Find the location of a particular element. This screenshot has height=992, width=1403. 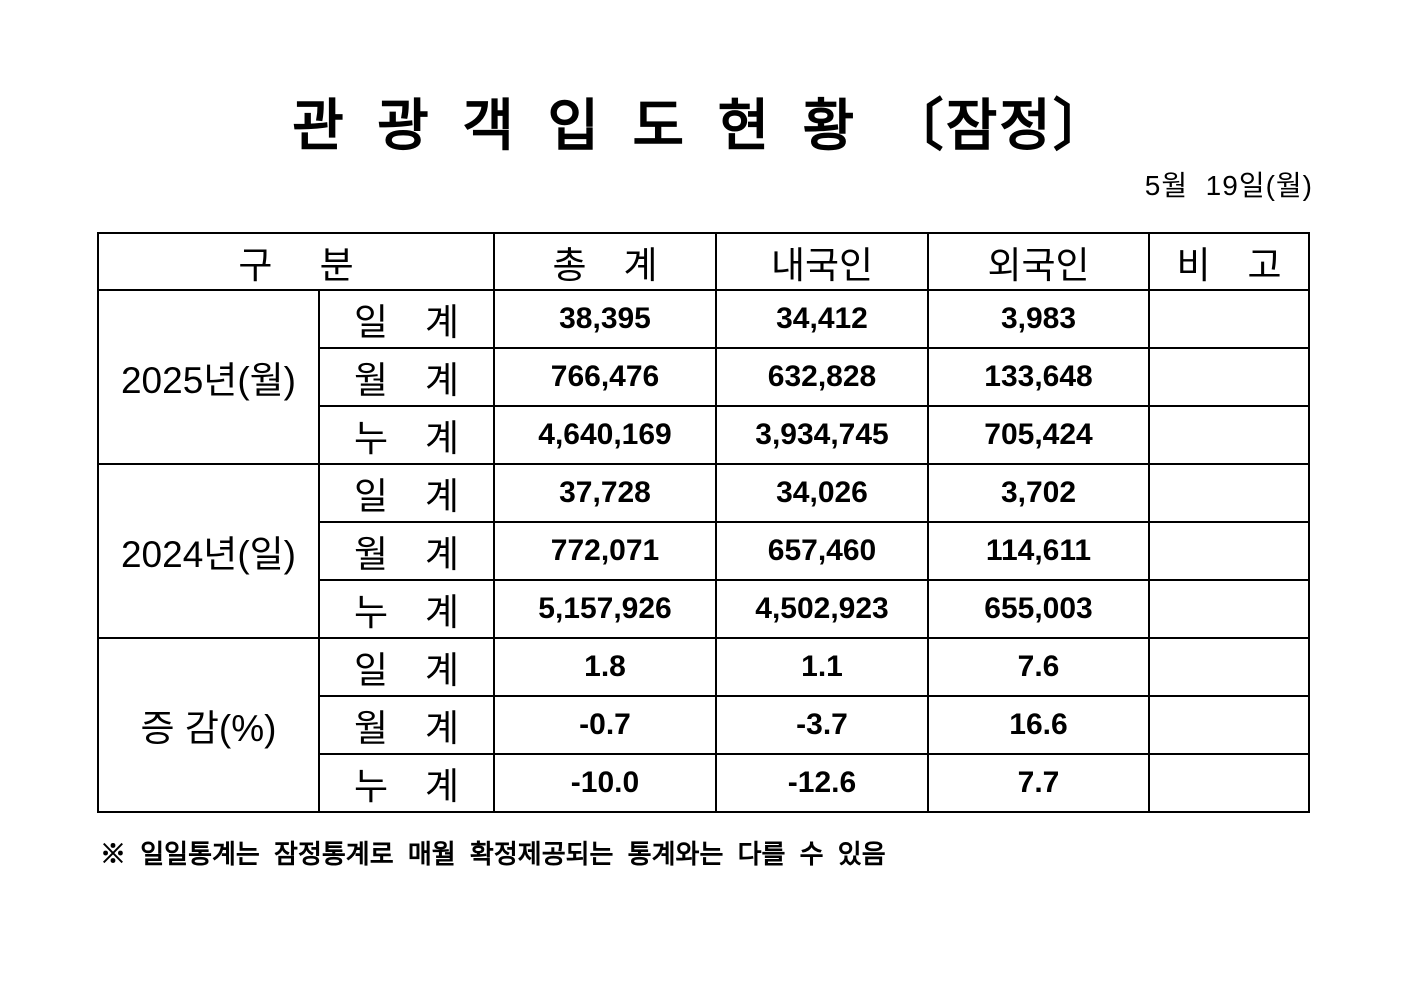

col-header-total: 총 계 is located at coordinates (605, 261).